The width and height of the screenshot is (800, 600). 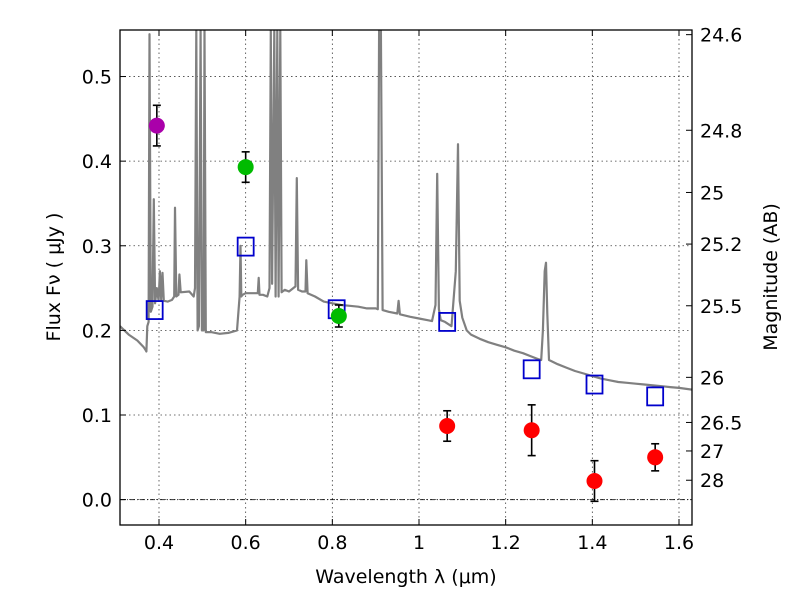 What do you see at coordinates (97, 78) in the screenshot?
I see `y-tick-label: 0.5` at bounding box center [97, 78].